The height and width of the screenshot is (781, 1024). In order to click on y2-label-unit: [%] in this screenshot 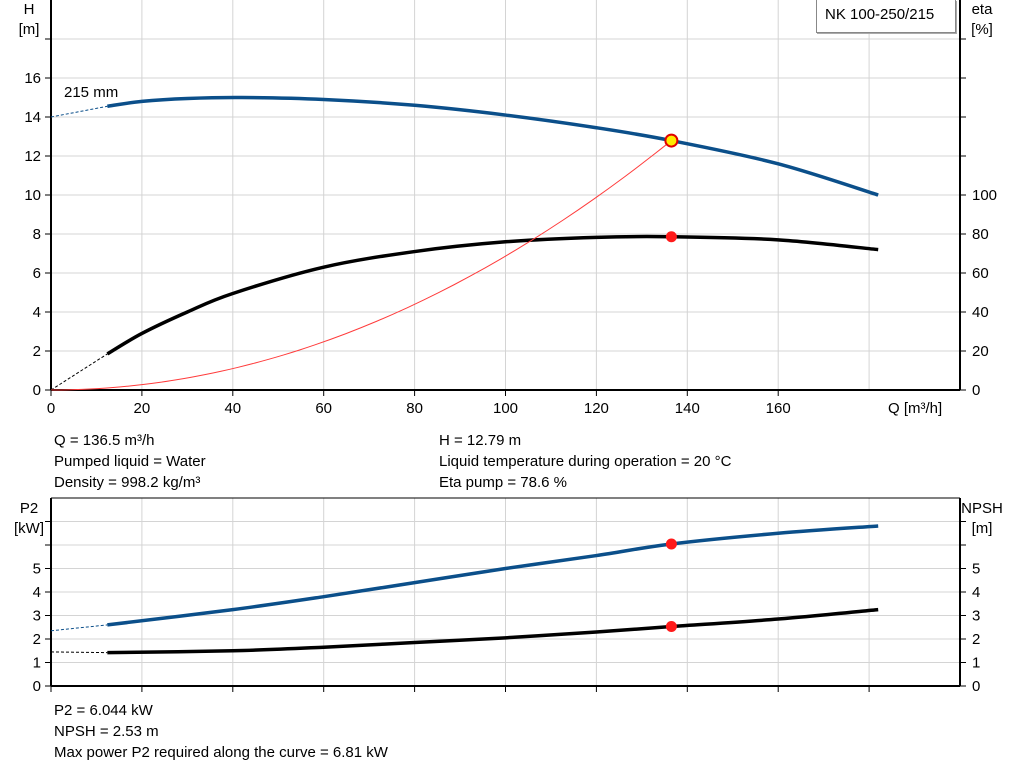, I will do `click(982, 29)`.